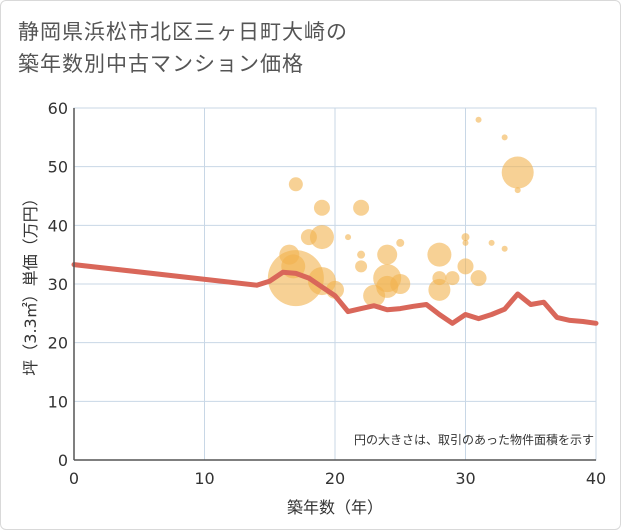 The height and width of the screenshot is (530, 621). I want to click on x-tick-label: 40, so click(596, 478).